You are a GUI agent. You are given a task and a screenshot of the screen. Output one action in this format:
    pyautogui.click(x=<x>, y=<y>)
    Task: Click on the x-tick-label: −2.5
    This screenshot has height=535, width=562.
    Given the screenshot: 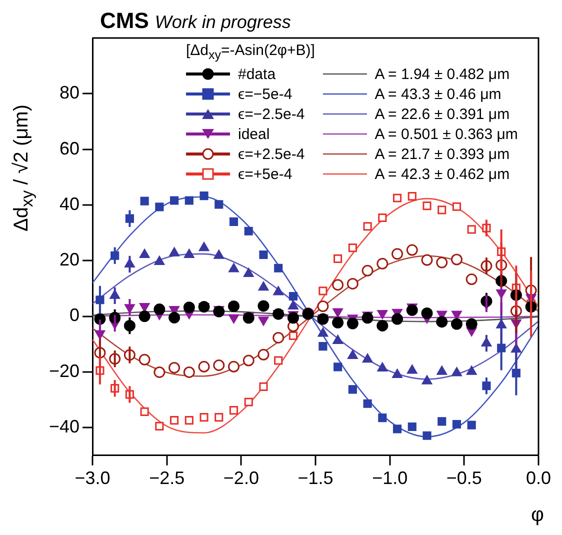 What is the action you would take?
    pyautogui.click(x=167, y=478)
    